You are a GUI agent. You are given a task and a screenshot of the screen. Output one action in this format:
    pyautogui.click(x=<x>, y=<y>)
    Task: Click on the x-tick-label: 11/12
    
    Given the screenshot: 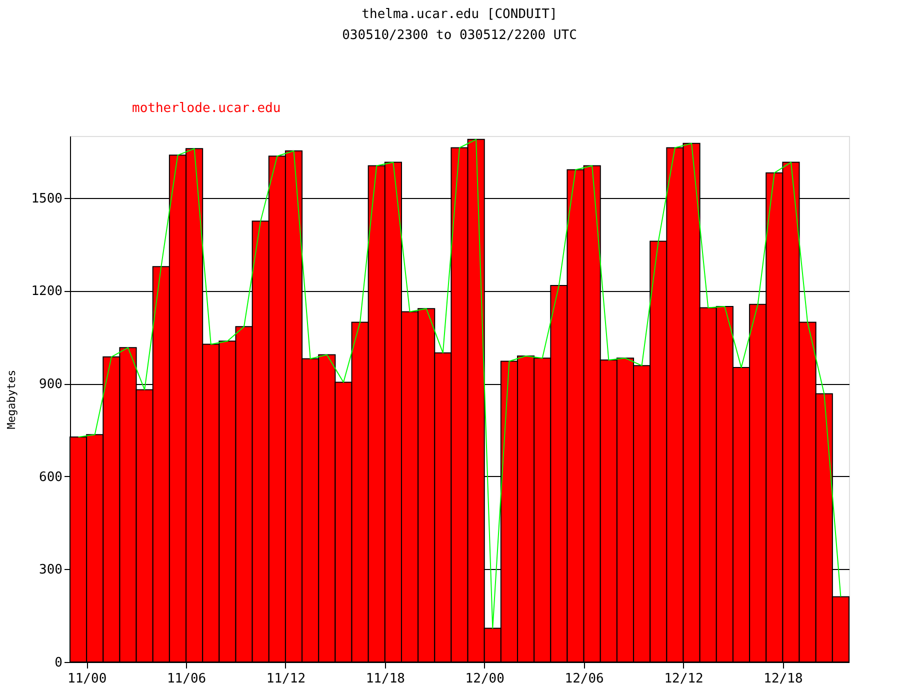 What is the action you would take?
    pyautogui.click(x=286, y=679)
    